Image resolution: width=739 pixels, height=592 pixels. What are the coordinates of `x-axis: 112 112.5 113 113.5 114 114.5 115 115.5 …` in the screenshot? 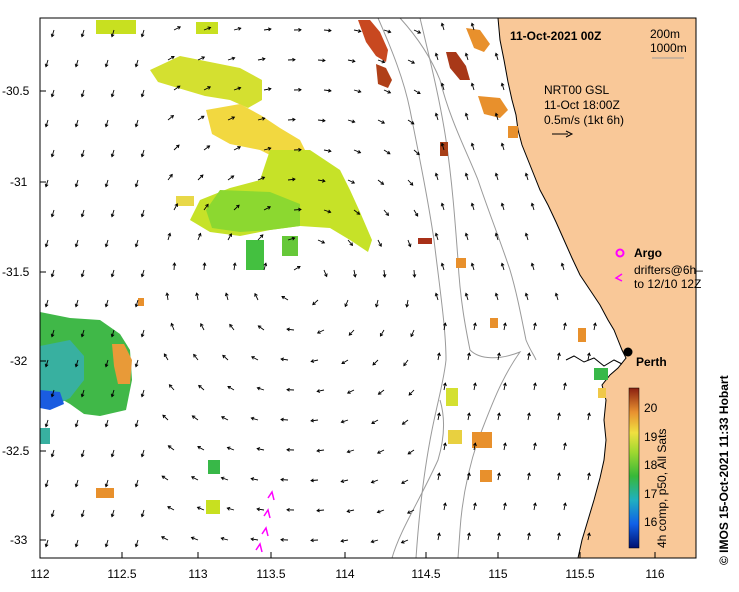 It's located at (347, 574).